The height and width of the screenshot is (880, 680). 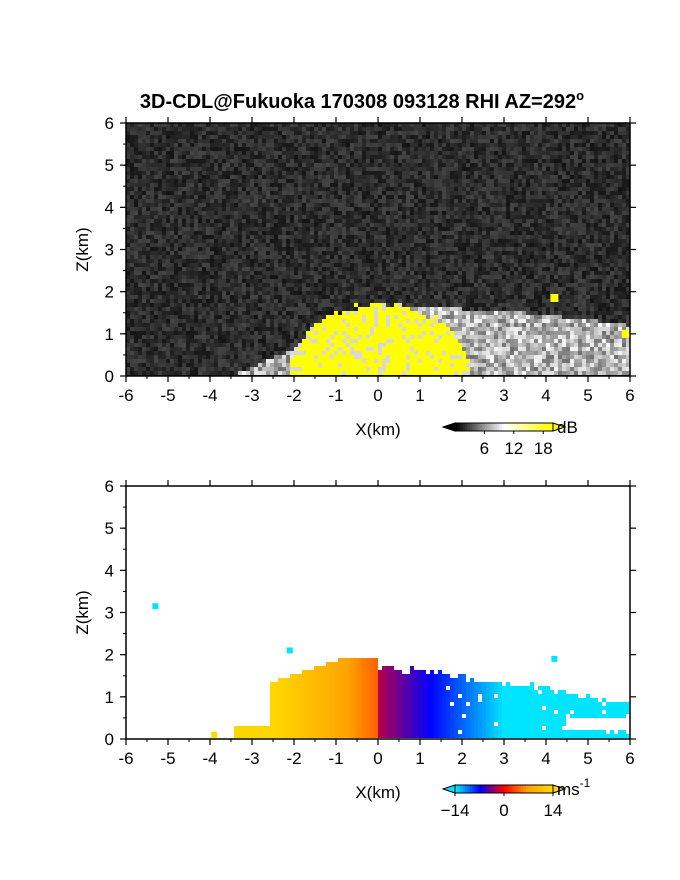 What do you see at coordinates (513, 448) in the screenshot?
I see `colorbar-tick-label: 12` at bounding box center [513, 448].